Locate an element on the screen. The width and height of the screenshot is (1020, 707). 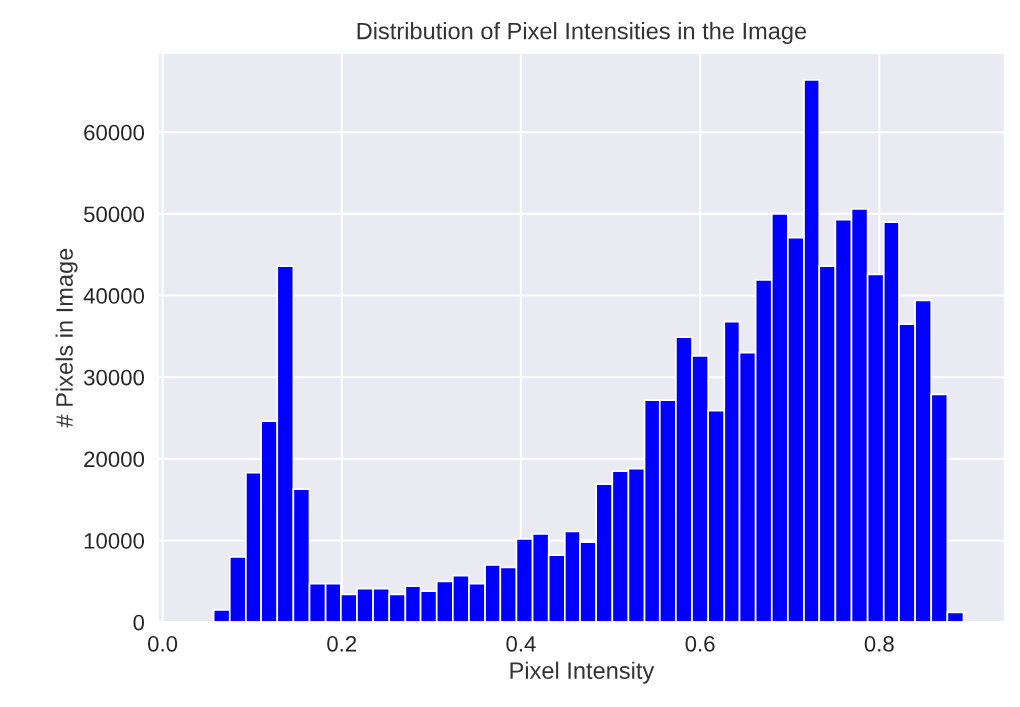
y-tick-label: 20000 is located at coordinates (114, 459).